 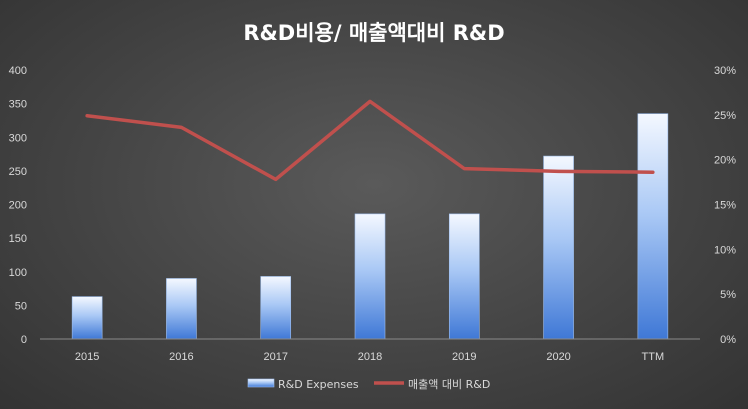 I want to click on y2-tick-label: 30%, so click(x=725, y=71).